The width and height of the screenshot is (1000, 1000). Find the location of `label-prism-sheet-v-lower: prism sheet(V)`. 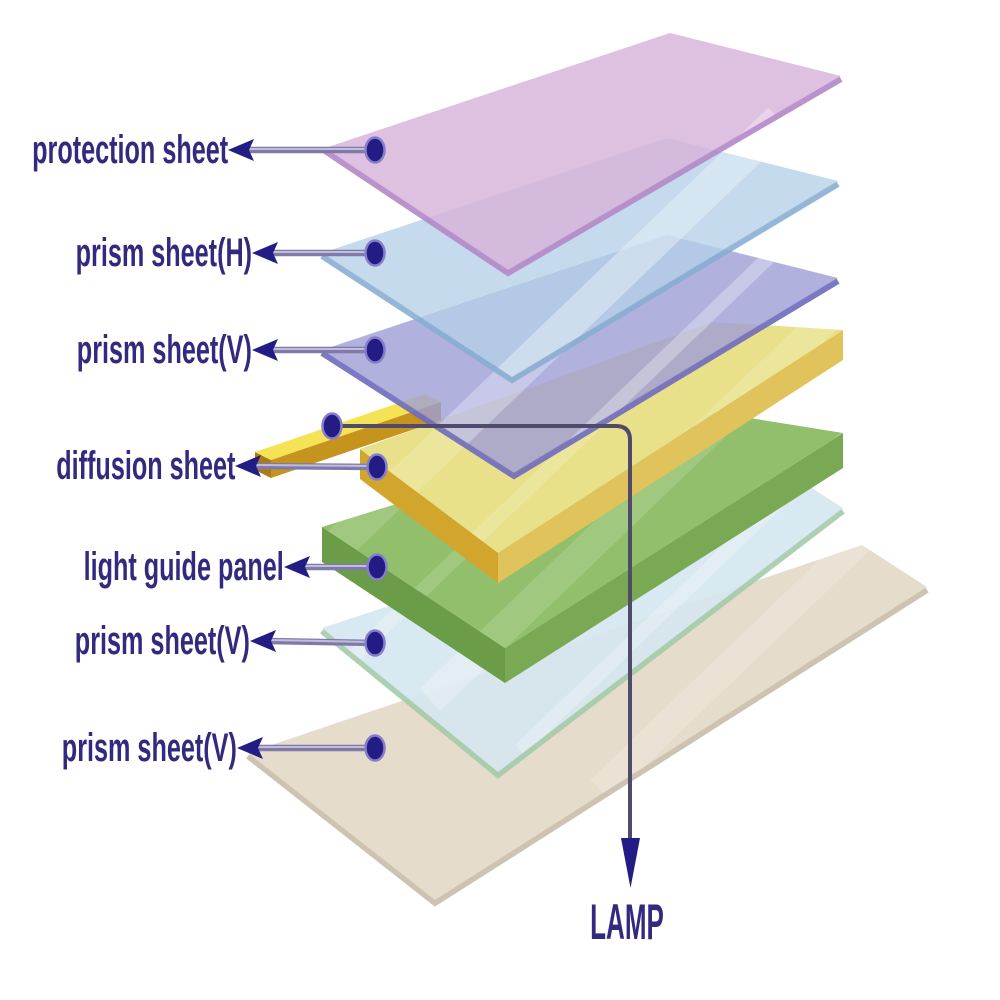

label-prism-sheet-v-lower: prism sheet(V) is located at coordinates (162, 641).